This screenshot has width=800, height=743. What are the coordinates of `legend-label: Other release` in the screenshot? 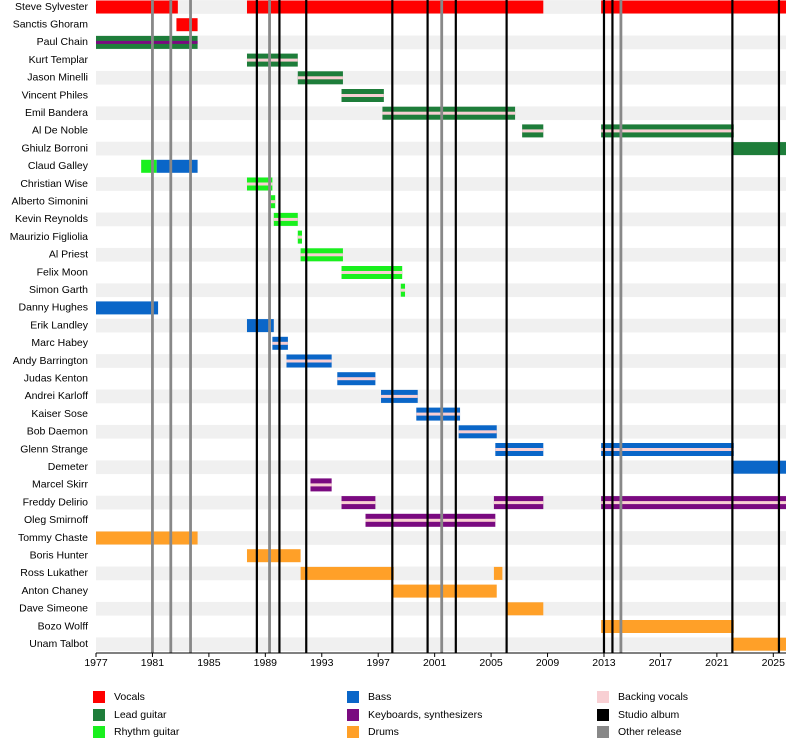 It's located at (650, 732).